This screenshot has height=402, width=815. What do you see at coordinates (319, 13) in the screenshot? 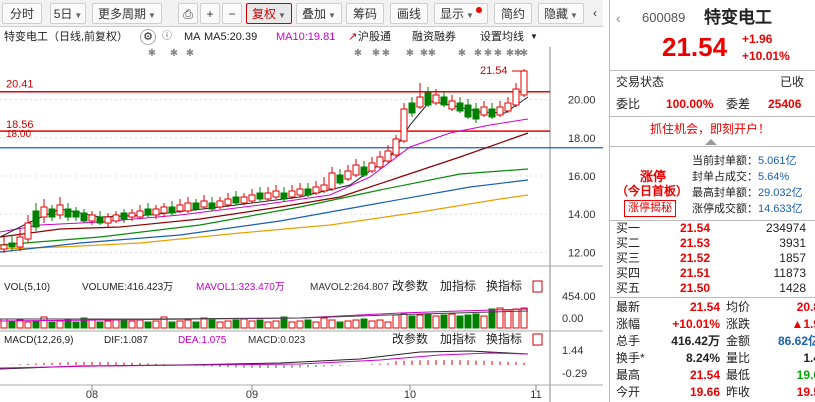
I see `overlay-dropdown: 叠加 ▼` at bounding box center [319, 13].